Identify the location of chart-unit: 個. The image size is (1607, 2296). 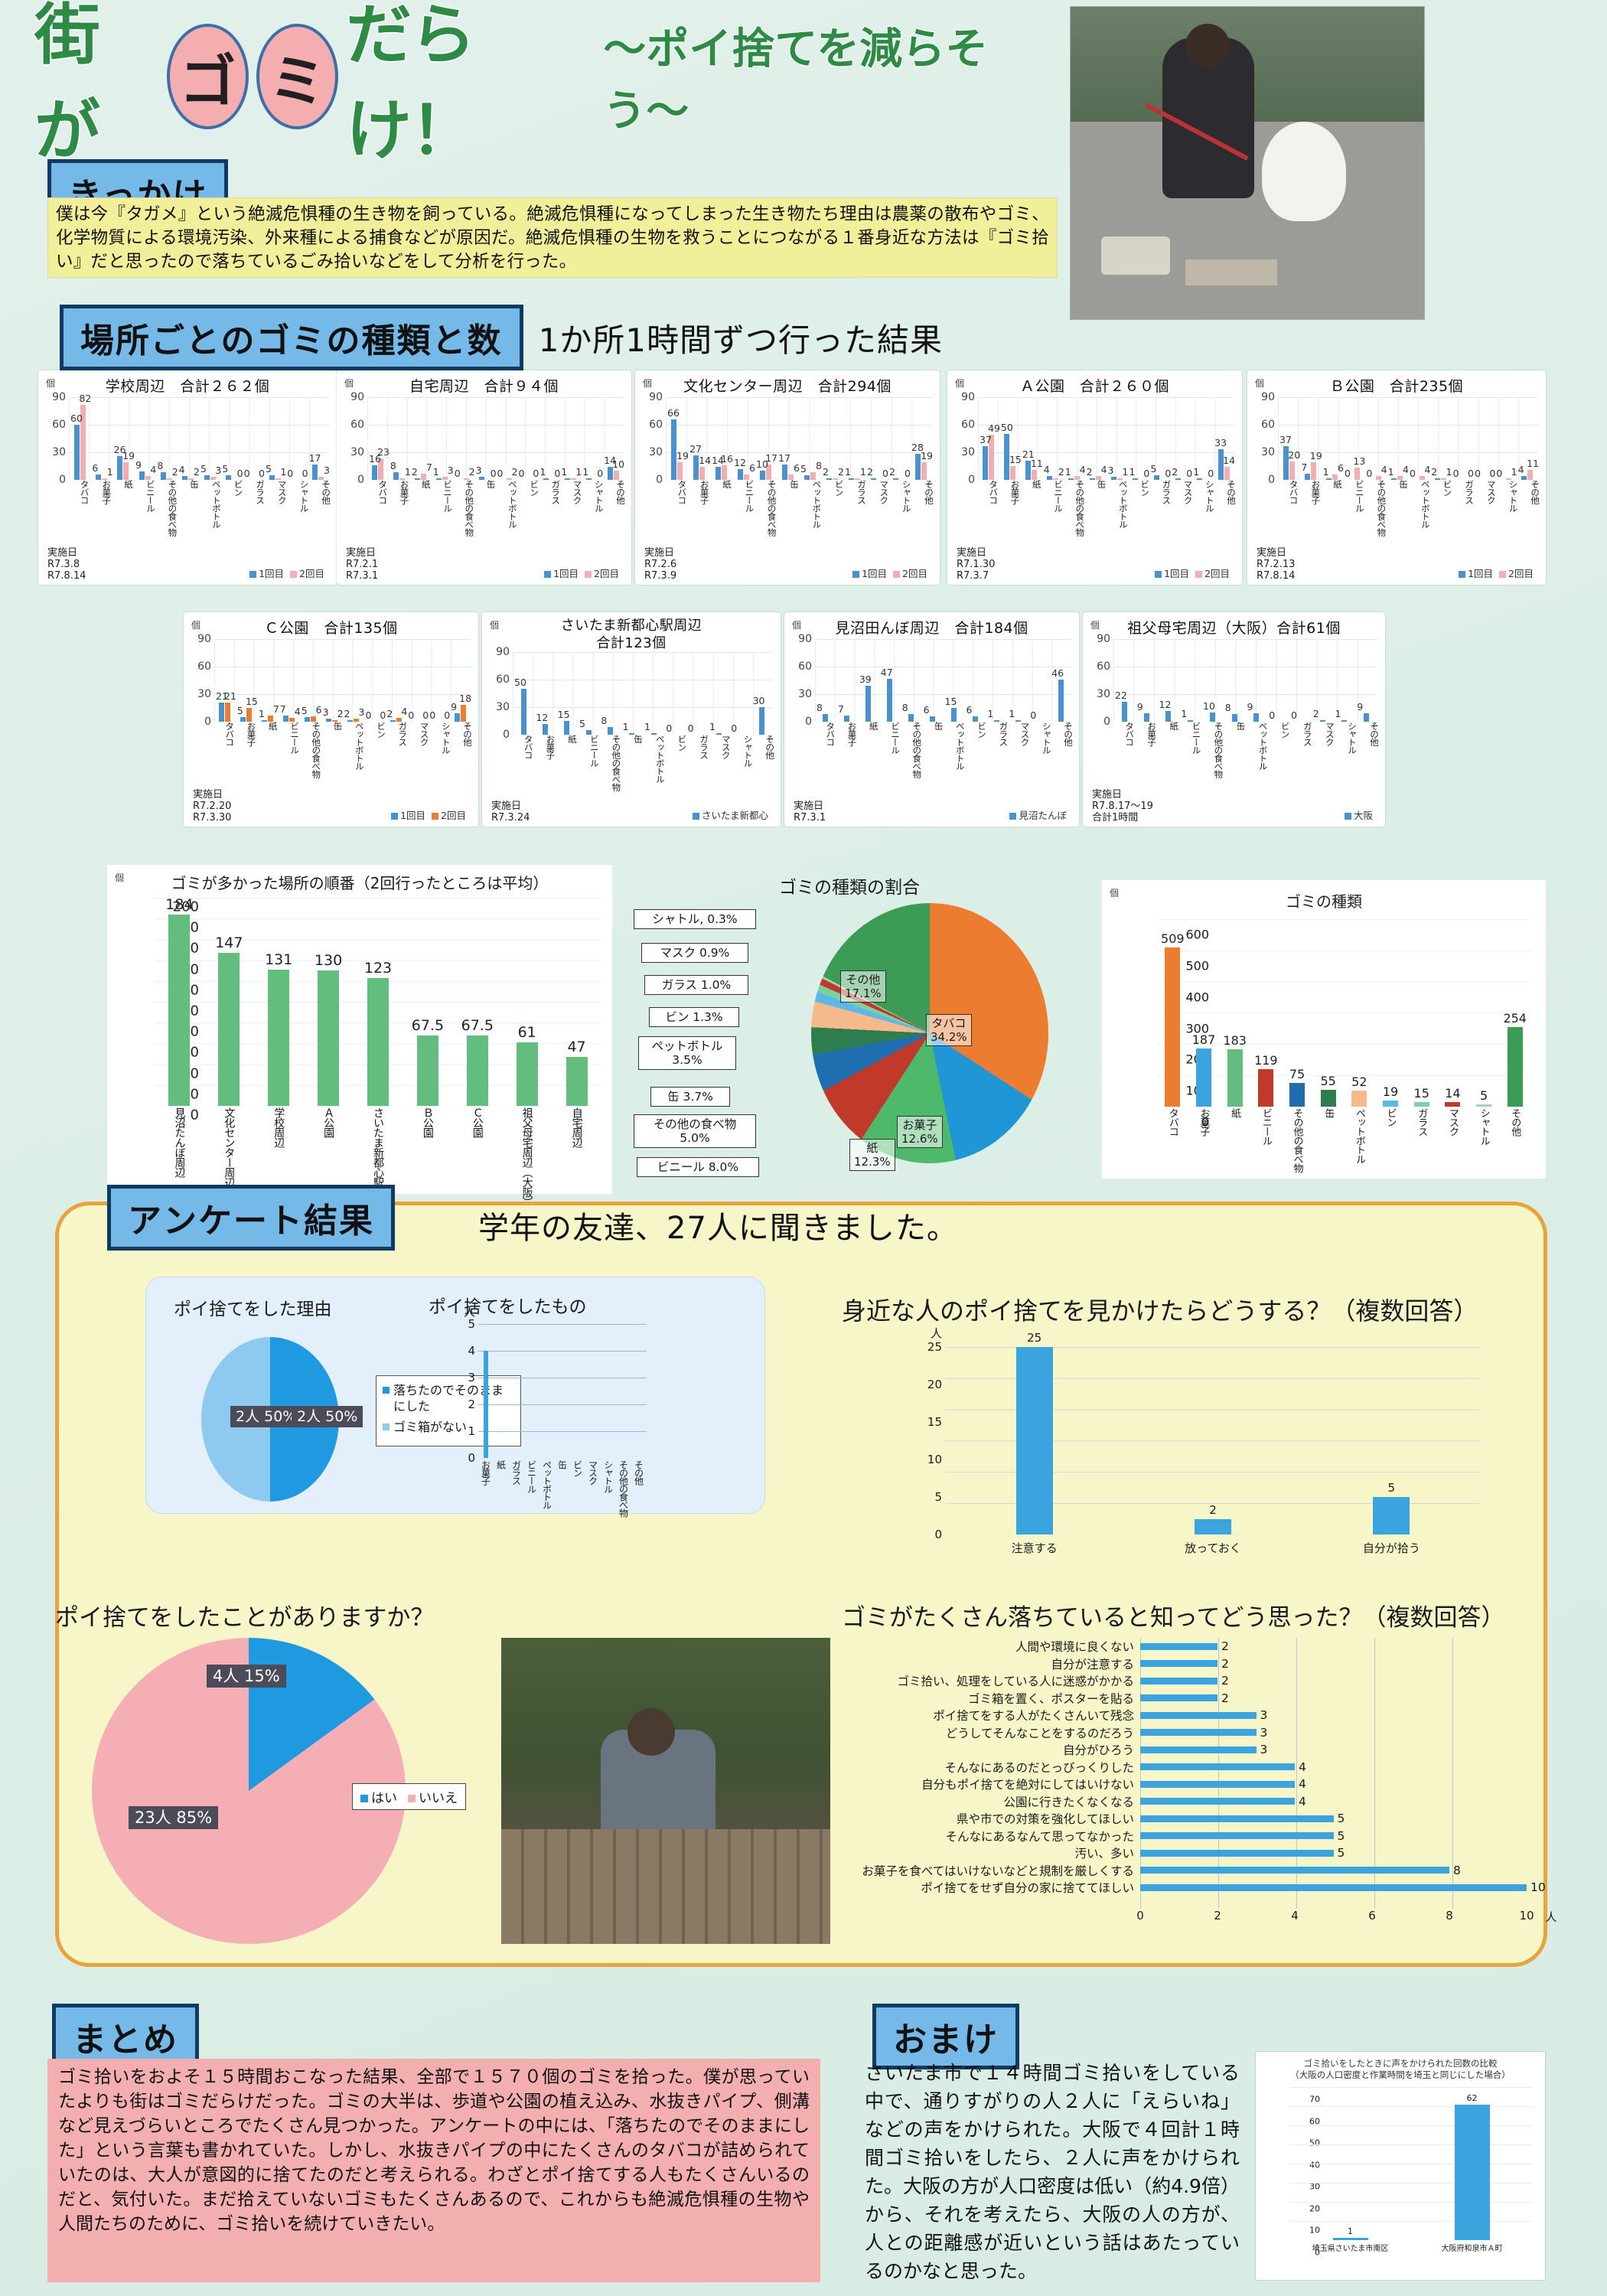
(495, 625).